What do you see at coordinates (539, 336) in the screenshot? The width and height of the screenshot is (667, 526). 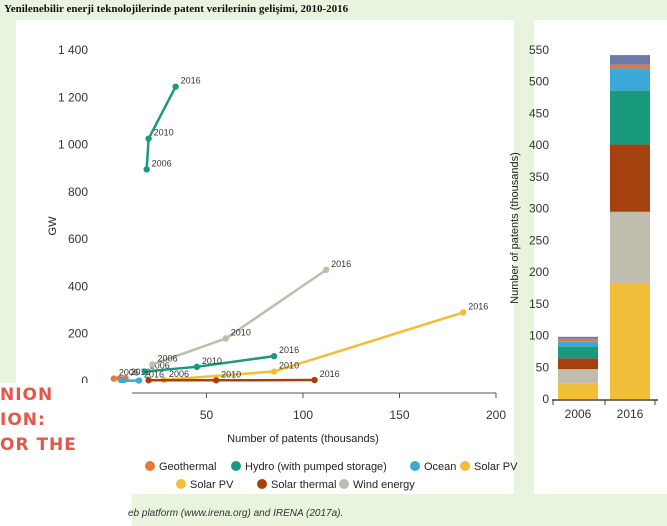 I see `bar-y-tick-label: 100` at bounding box center [539, 336].